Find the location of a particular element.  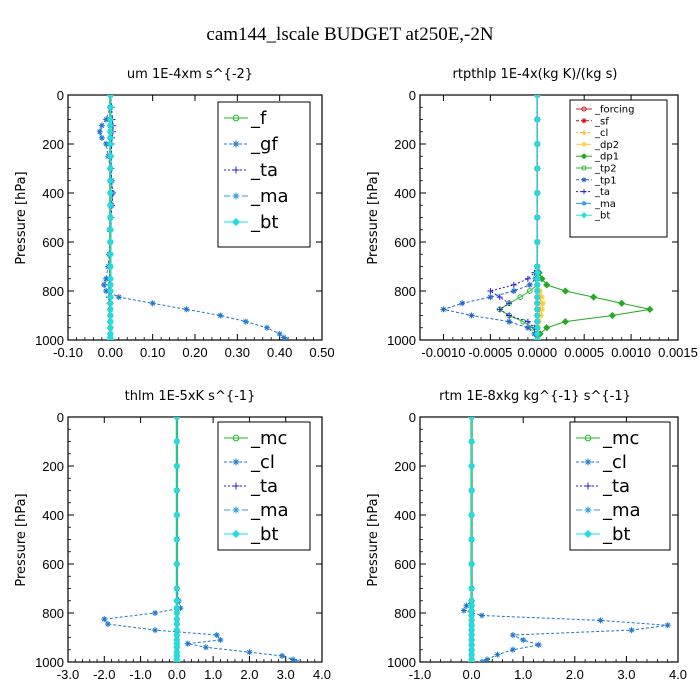

rtpthlp-legend-label: _ma is located at coordinates (605, 204).